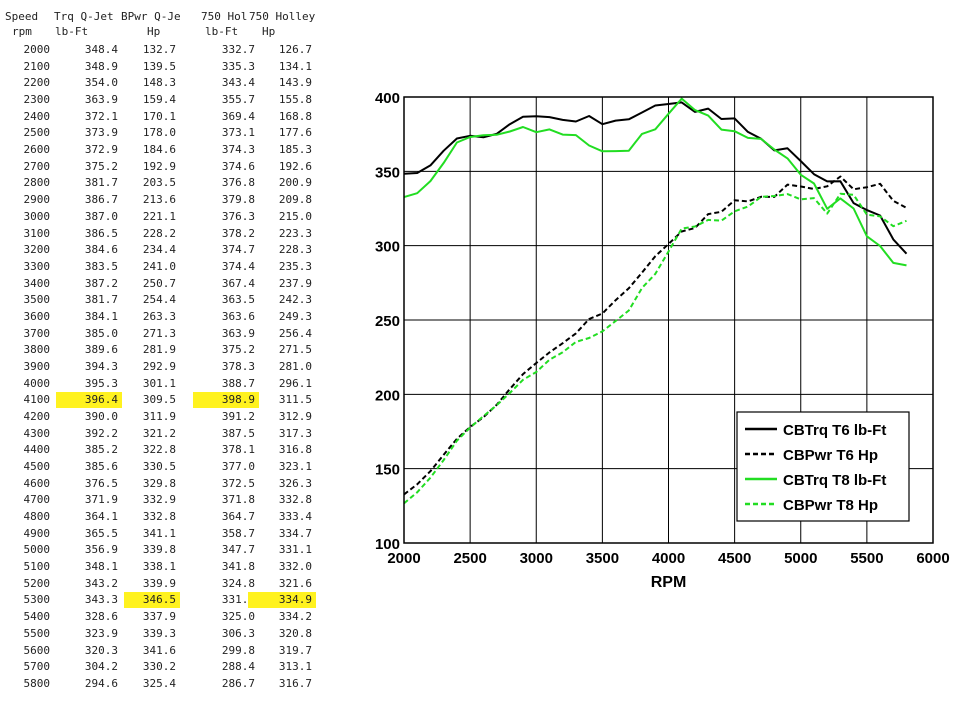  Describe the element at coordinates (101, 550) in the screenshot. I see `table-cell-value: 356.9` at that location.